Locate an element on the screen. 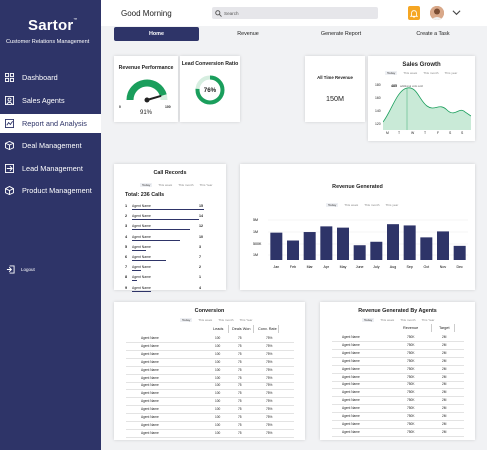  sidebar-item-label: Deal Management is located at coordinates (52, 145).